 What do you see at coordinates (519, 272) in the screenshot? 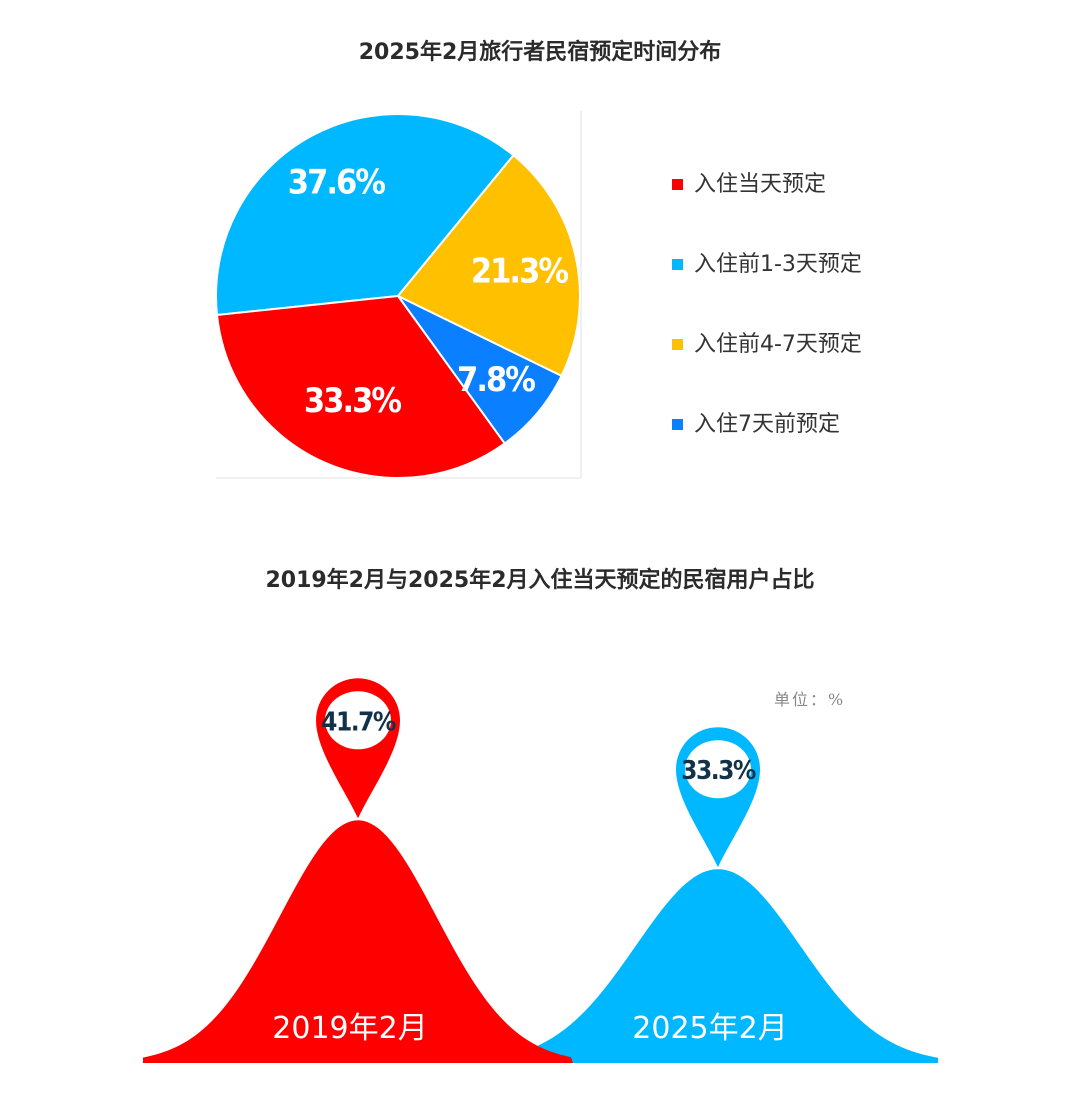
I see `pie-slice-label-2: 21.3%` at bounding box center [519, 272].